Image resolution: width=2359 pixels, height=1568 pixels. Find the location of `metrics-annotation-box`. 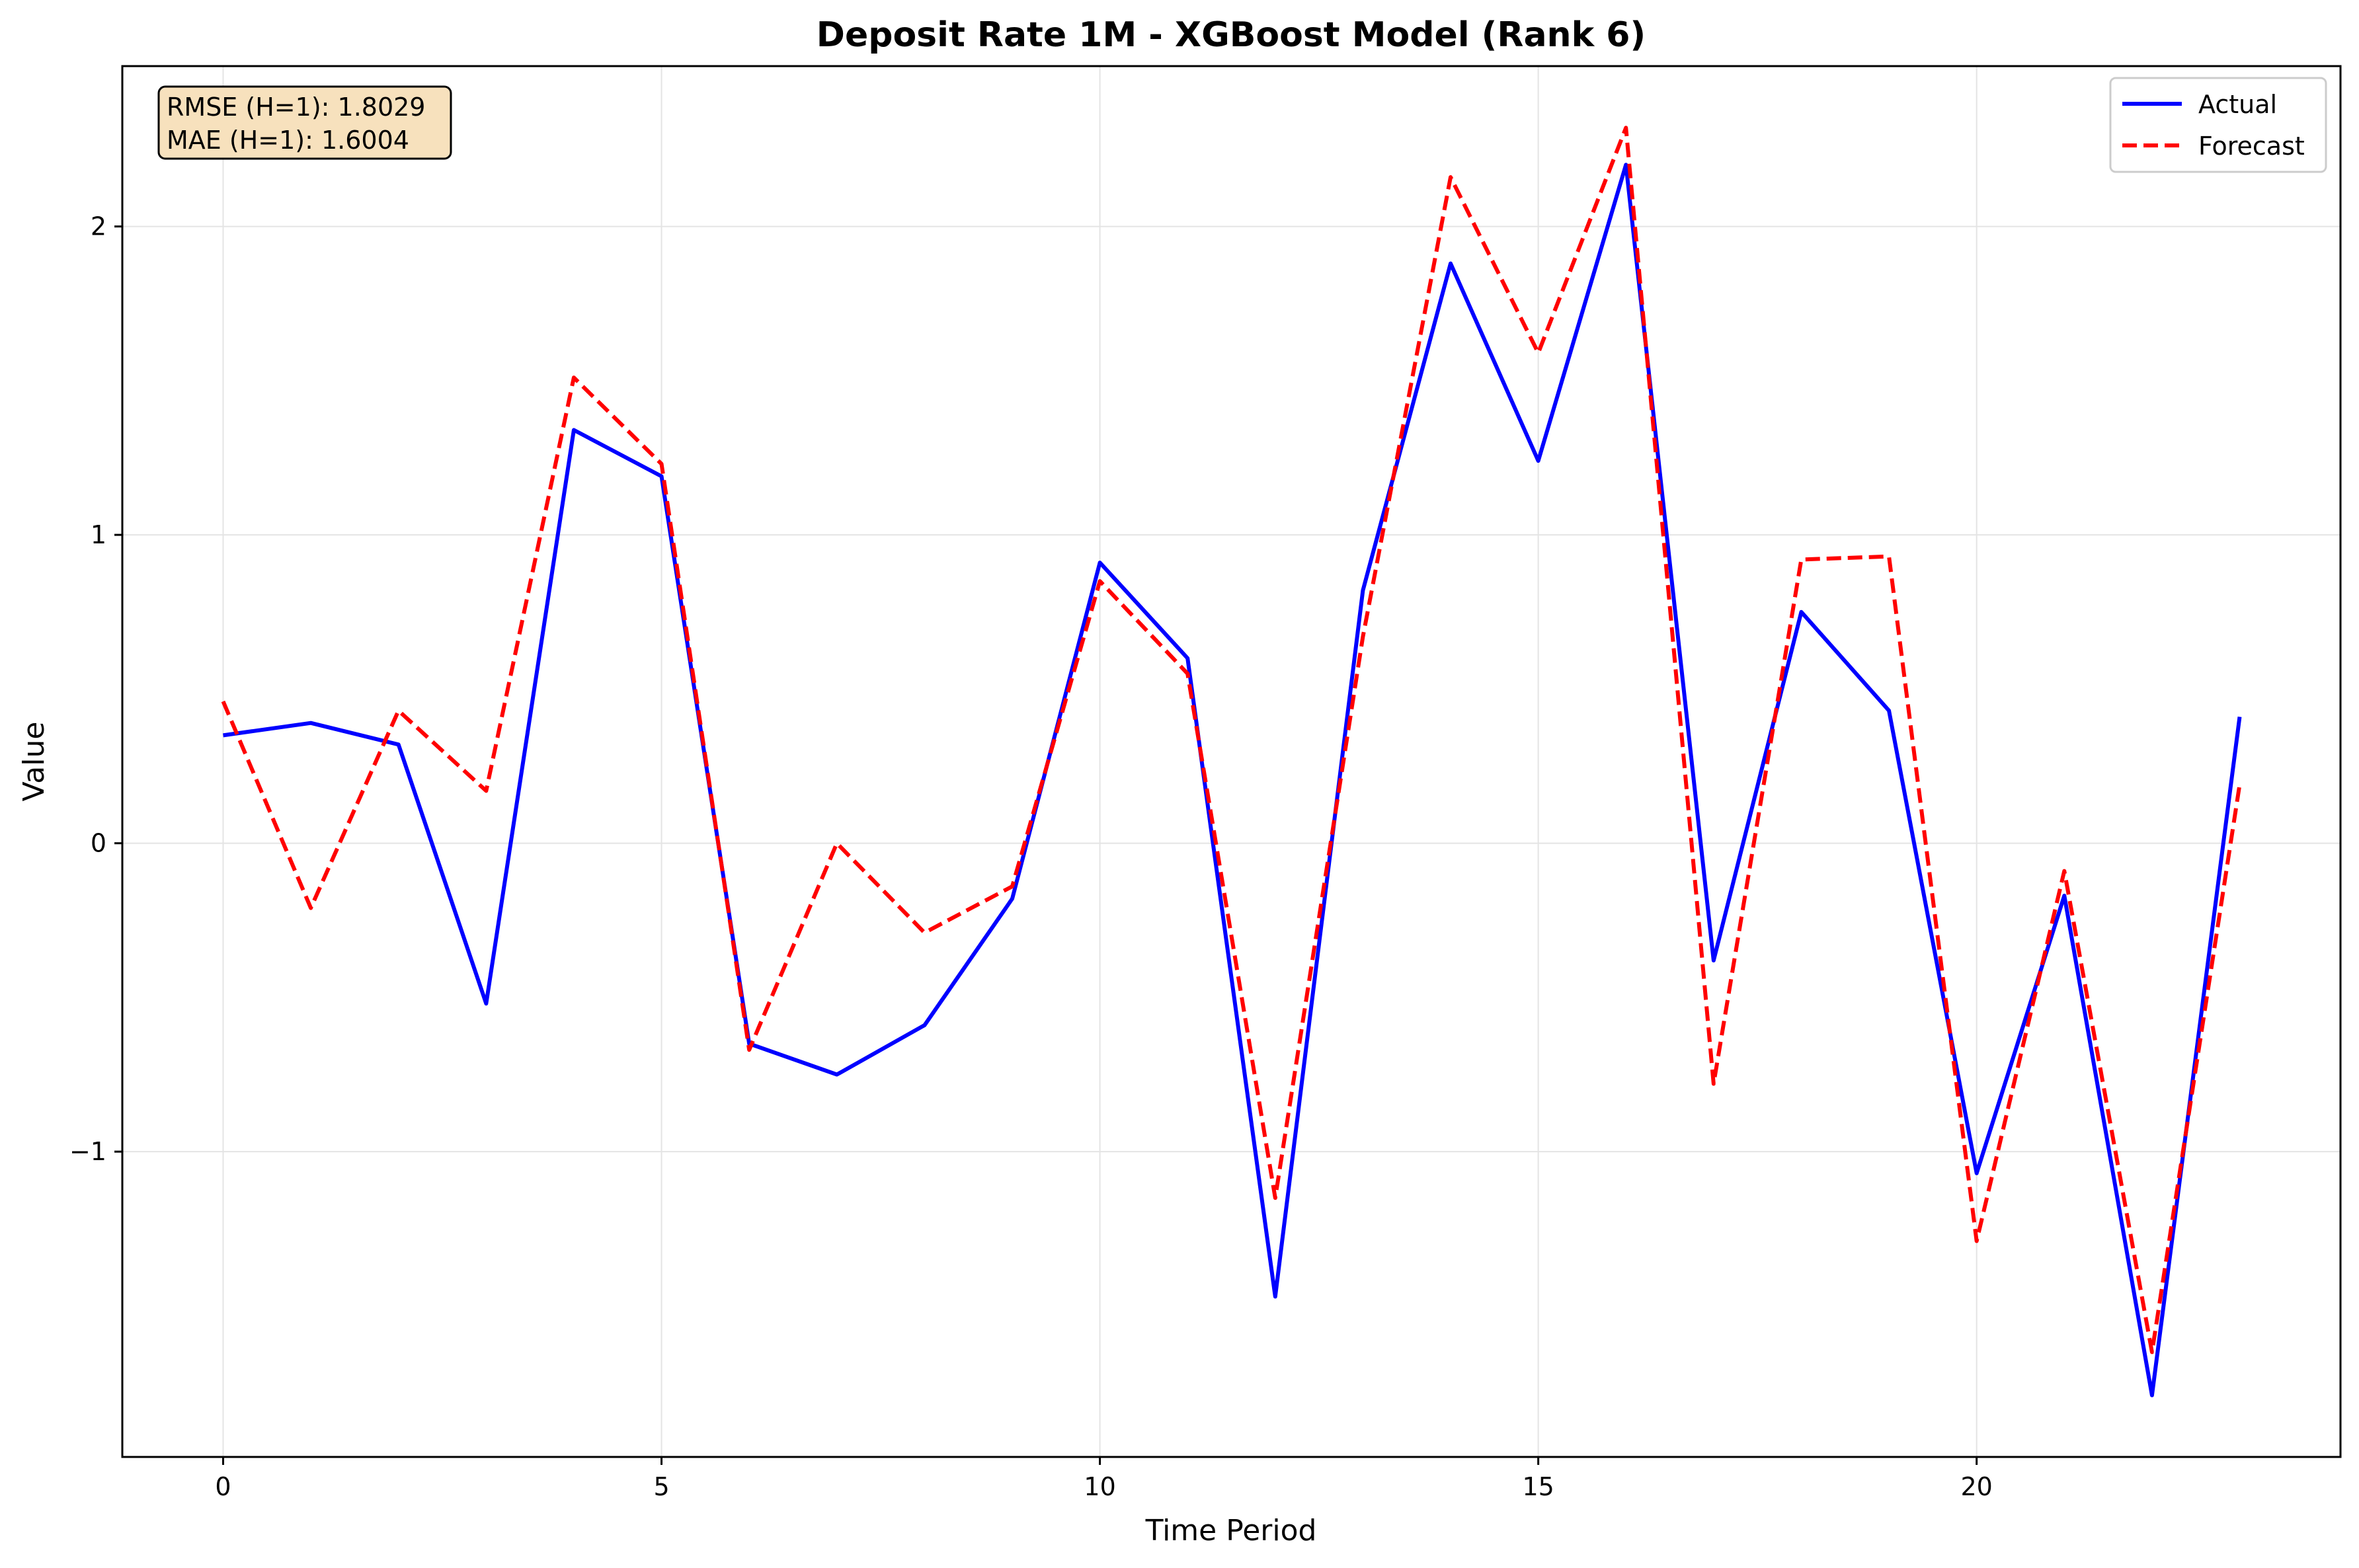

metrics-annotation-box is located at coordinates (304, 122).